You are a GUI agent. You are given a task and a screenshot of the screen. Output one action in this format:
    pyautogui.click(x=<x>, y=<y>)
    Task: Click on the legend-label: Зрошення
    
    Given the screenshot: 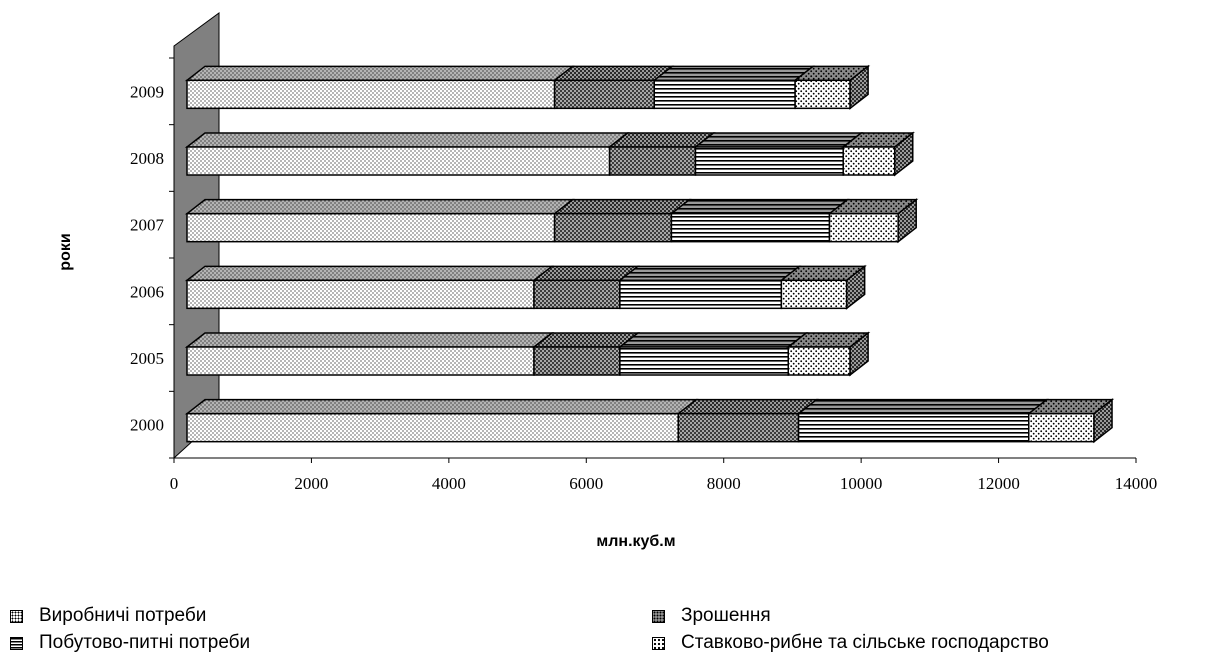 What is the action you would take?
    pyautogui.click(x=726, y=615)
    